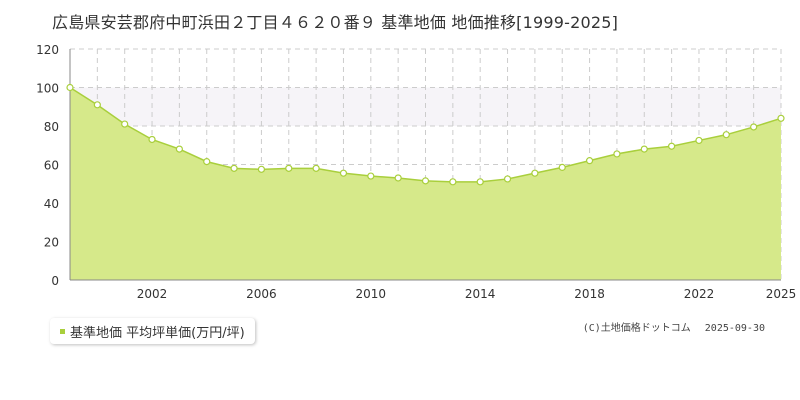 The height and width of the screenshot is (400, 800). What do you see at coordinates (781, 294) in the screenshot?
I see `x-tick-label: 2025` at bounding box center [781, 294].